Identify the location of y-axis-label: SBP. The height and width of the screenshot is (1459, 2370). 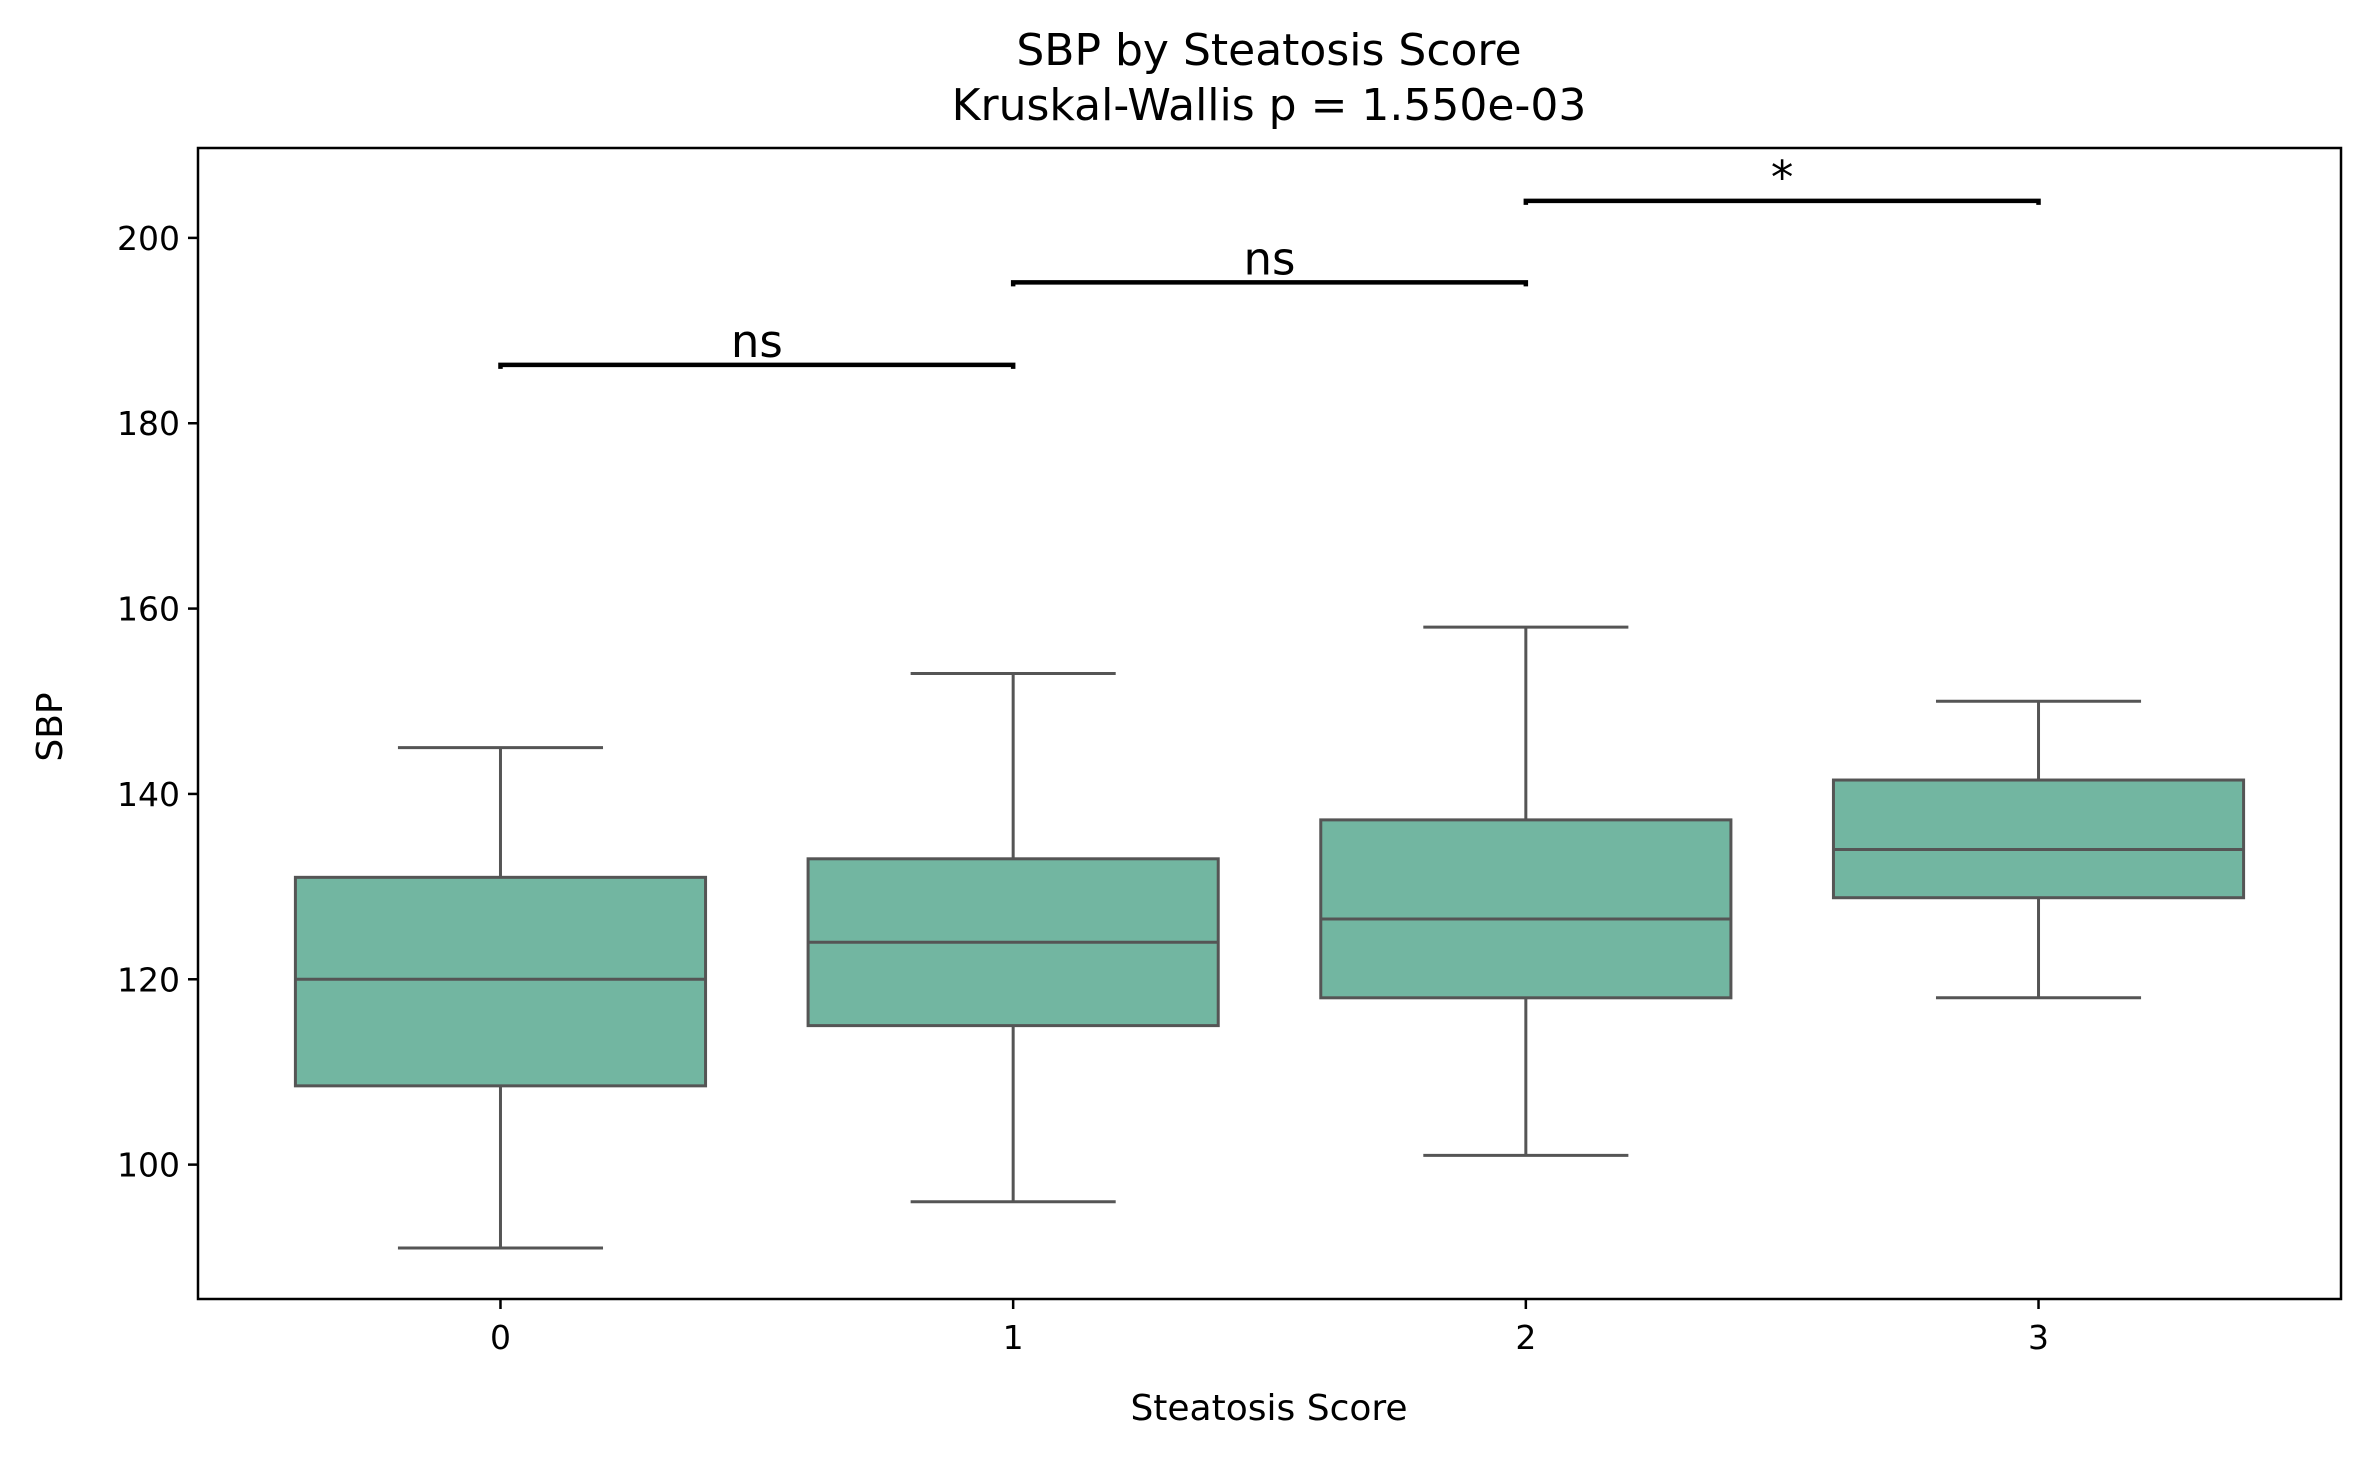
(50, 726).